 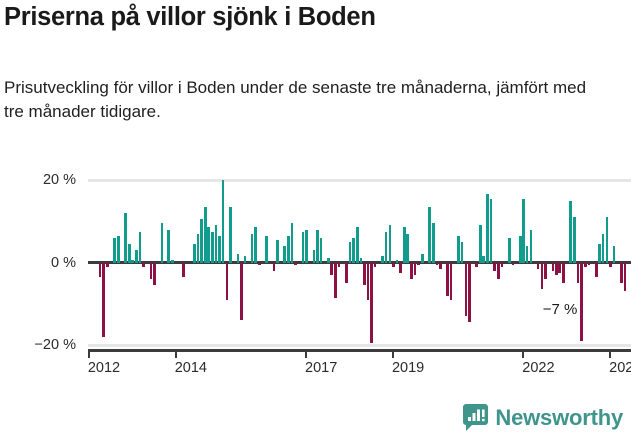 I want to click on x-axis-tick-label: 2017, so click(x=321, y=368).